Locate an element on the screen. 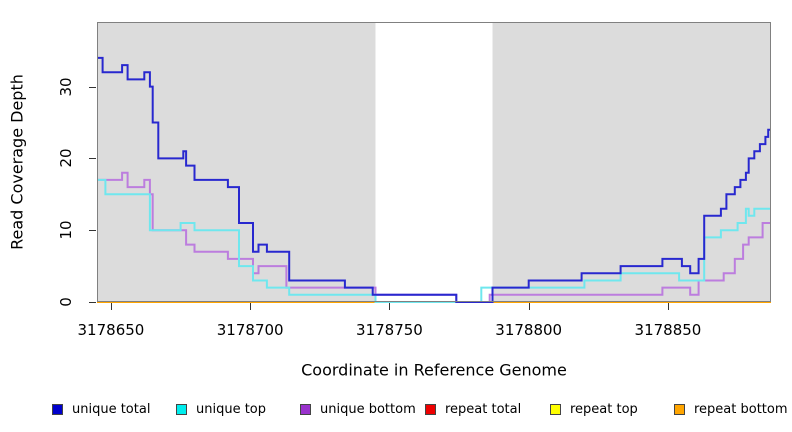 The height and width of the screenshot is (432, 792). legend-item-repeat-bottom: repeat bottom is located at coordinates (731, 409).